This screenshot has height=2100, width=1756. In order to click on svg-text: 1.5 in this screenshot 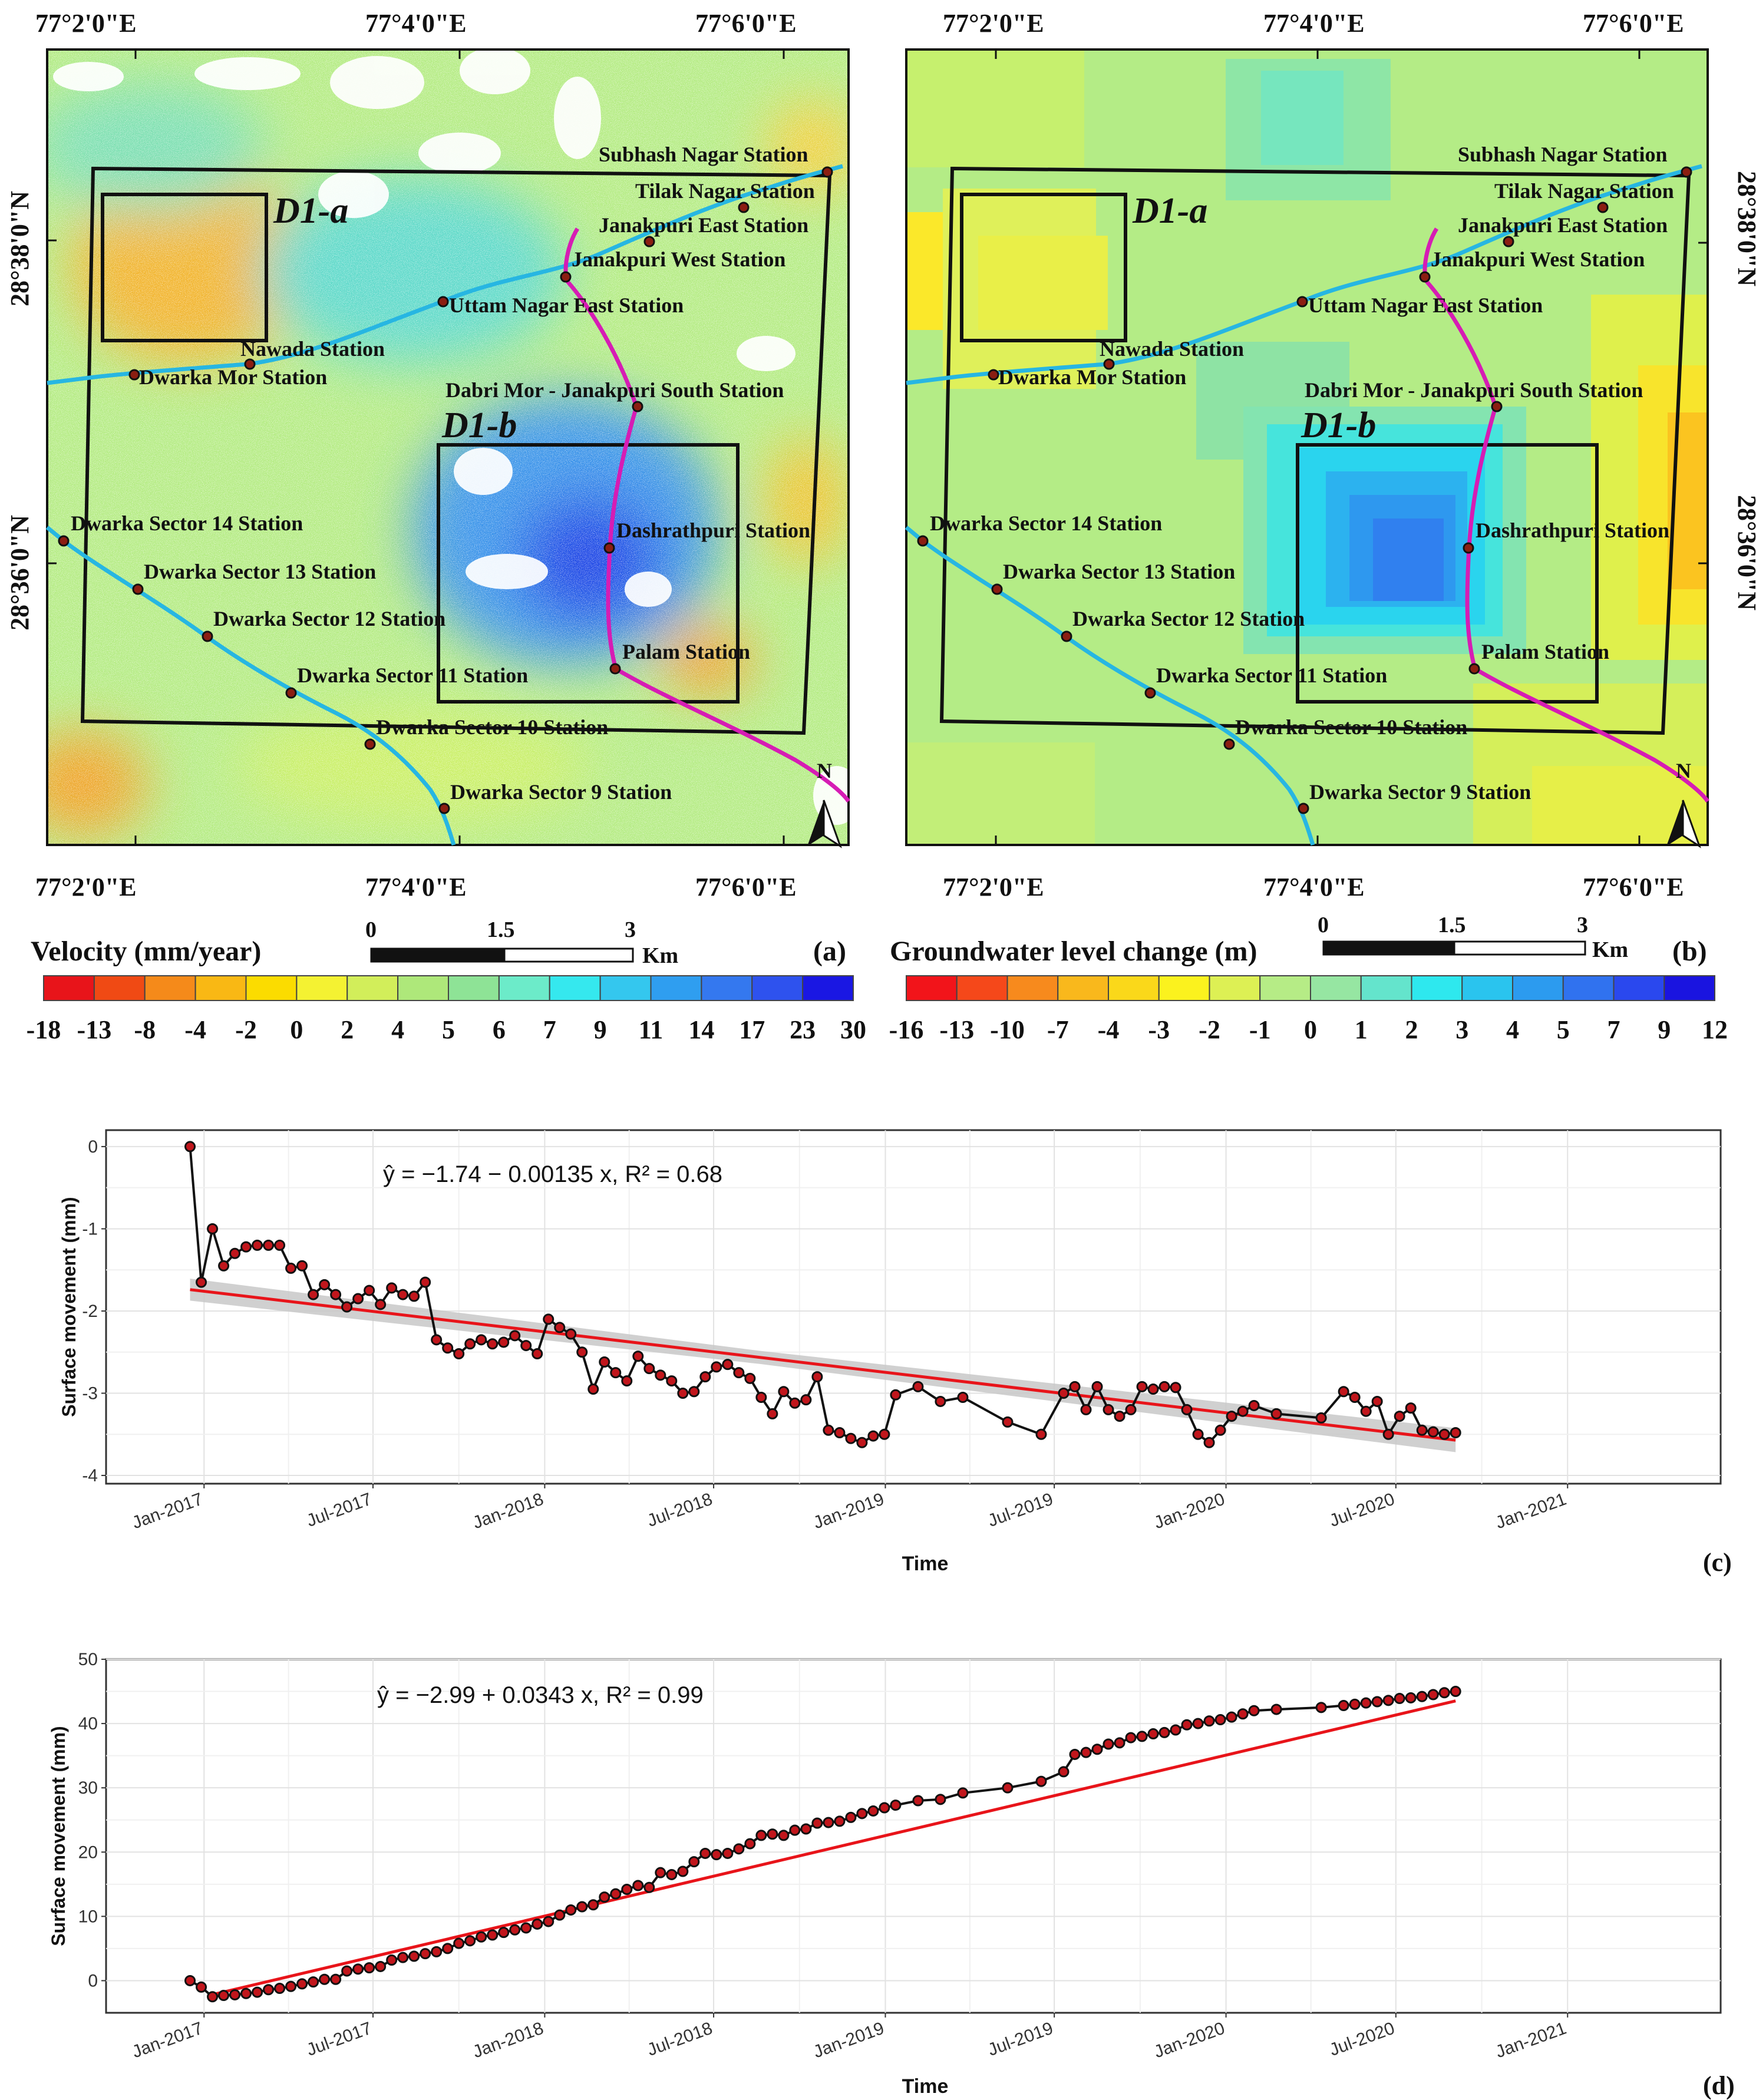, I will do `click(501, 929)`.